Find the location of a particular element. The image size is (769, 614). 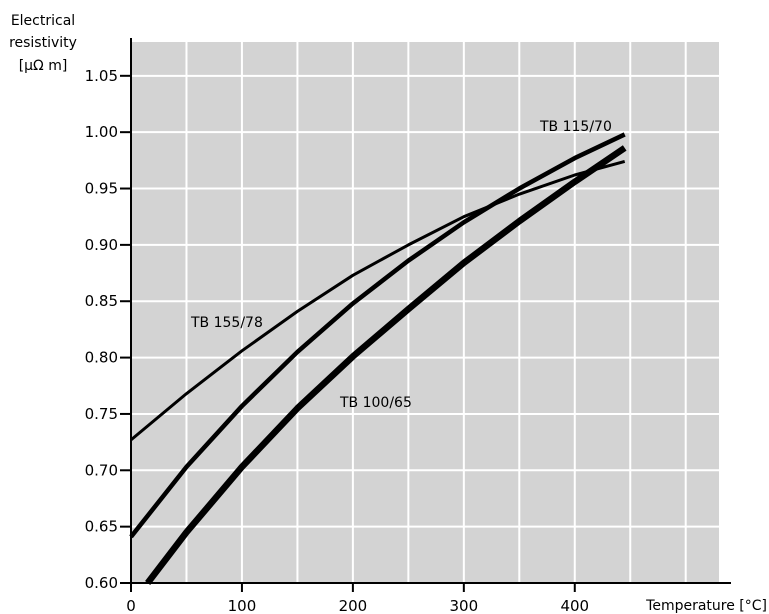

y-axis-label-line-3: [µΩ m] is located at coordinates (43, 66).